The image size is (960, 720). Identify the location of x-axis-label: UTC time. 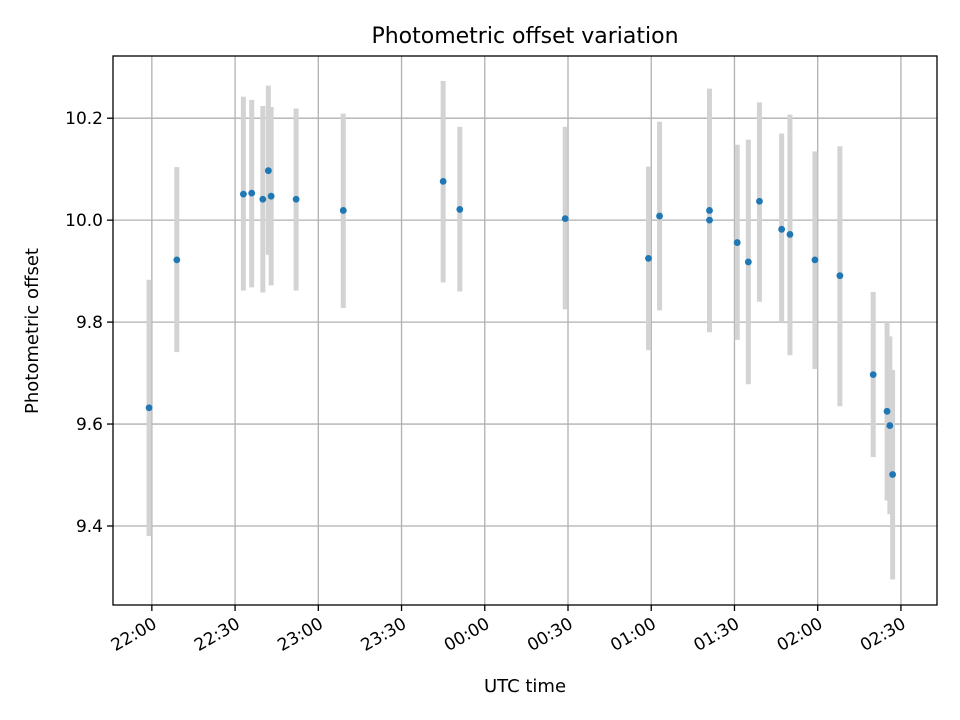
(525, 686).